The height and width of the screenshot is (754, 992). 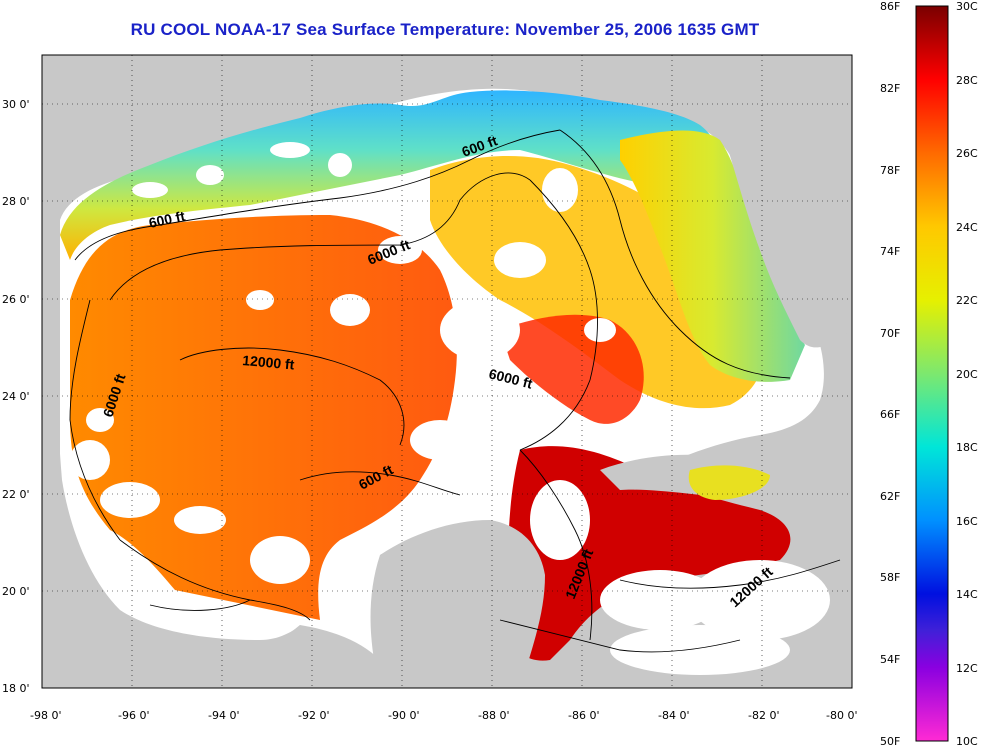 I want to click on fahrenheit-label: 50F, so click(x=890, y=741).